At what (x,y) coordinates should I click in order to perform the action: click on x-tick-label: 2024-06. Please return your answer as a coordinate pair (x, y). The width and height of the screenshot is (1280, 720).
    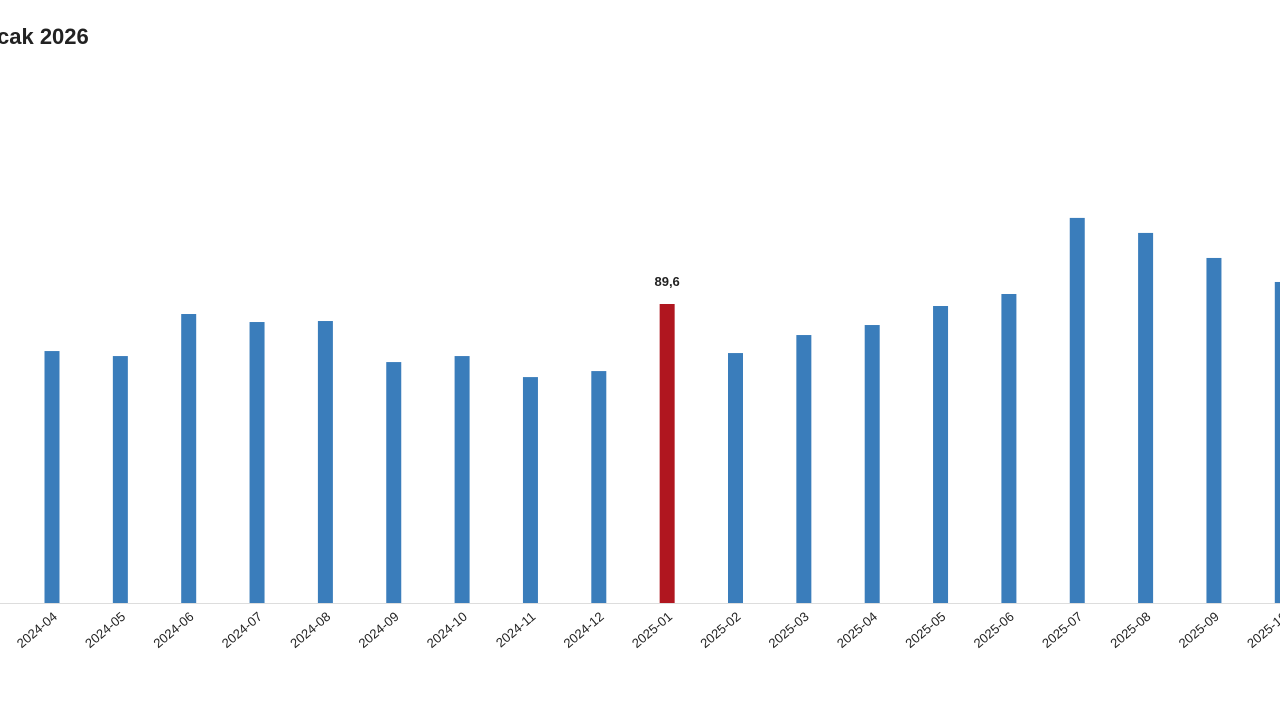
    Looking at the image, I should click on (173, 630).